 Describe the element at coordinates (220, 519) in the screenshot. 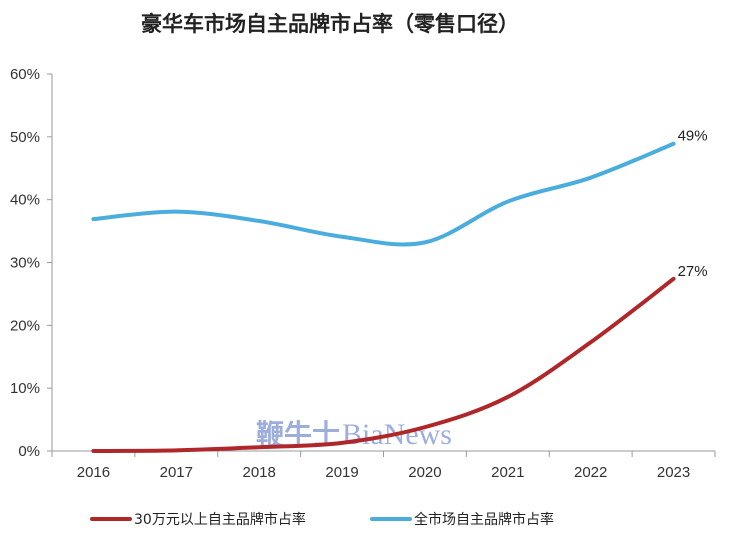

I see `legend-label-series-1: 30万元以上自主品牌市占率` at that location.